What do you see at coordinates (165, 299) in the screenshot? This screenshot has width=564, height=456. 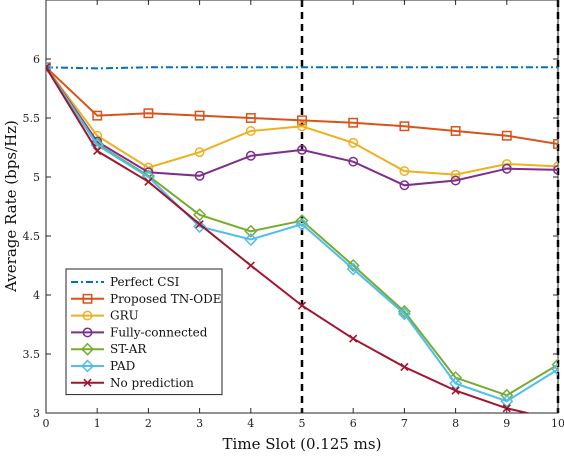 I see `legend-label: Proposed TN-ODE` at bounding box center [165, 299].